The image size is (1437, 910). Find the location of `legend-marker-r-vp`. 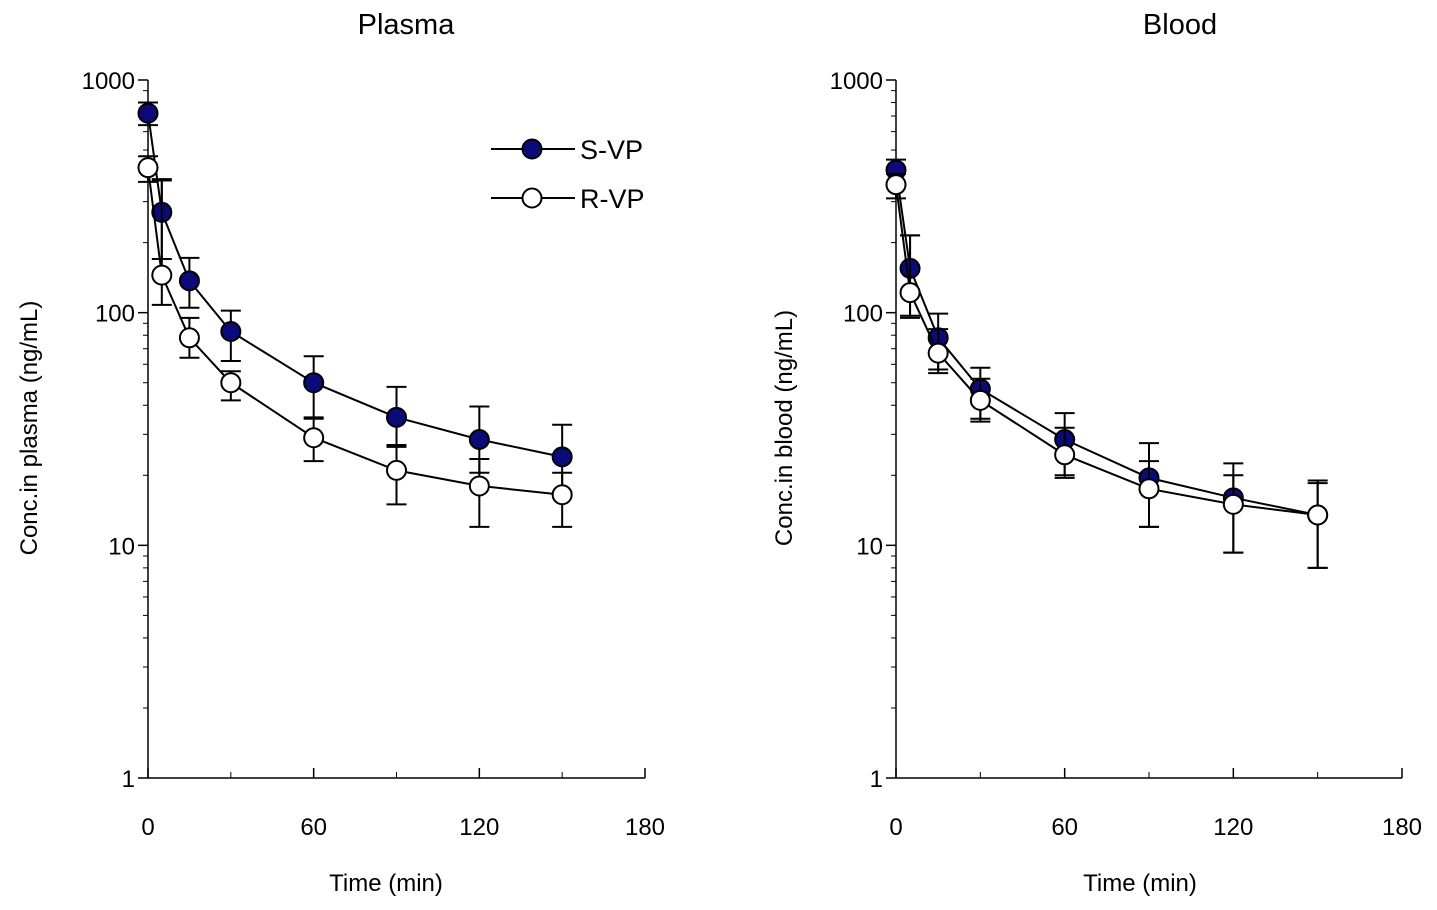

legend-marker-r-vp is located at coordinates (532, 198).